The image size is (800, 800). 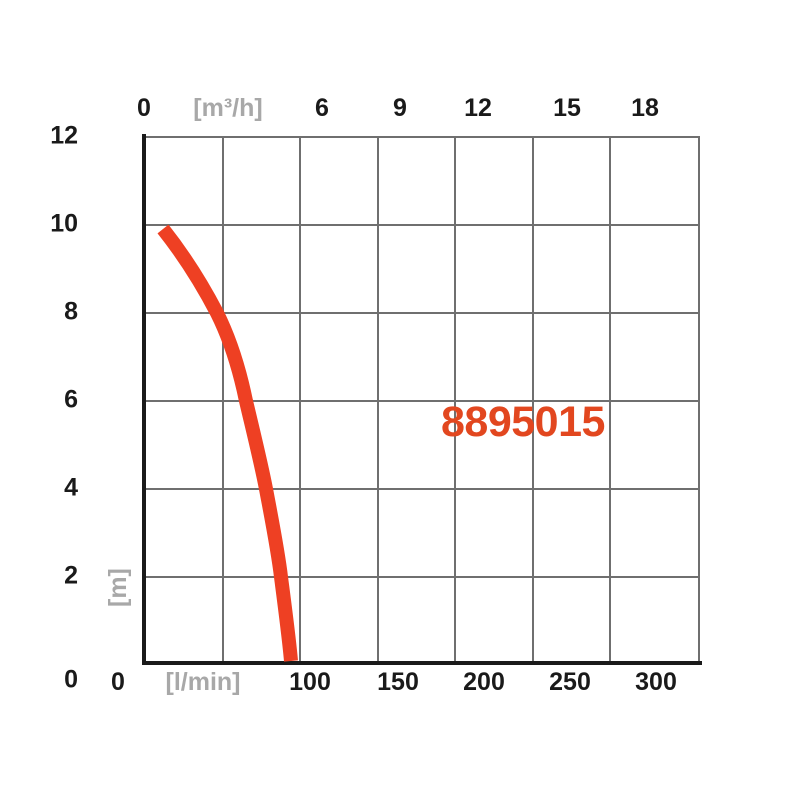 What do you see at coordinates (71, 679) in the screenshot?
I see `y-tick-0: 0` at bounding box center [71, 679].